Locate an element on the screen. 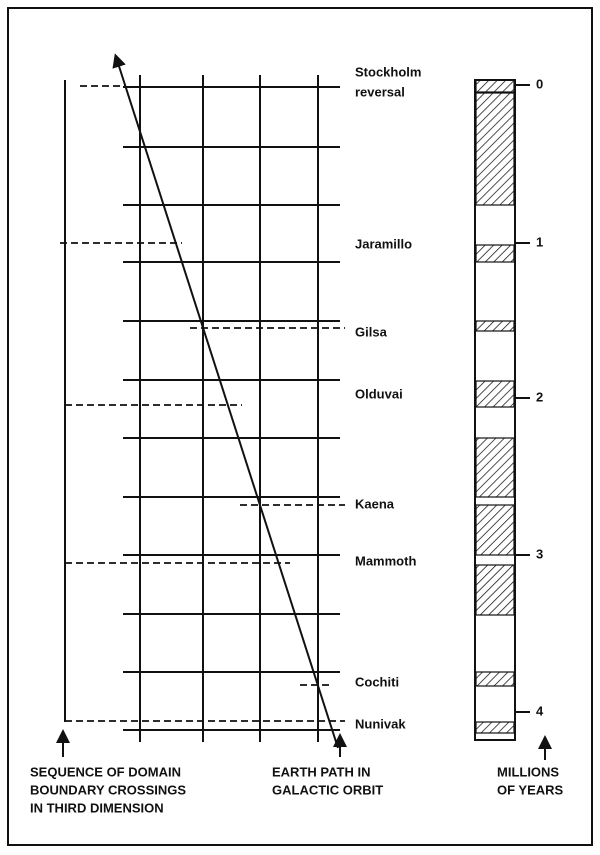  caption: SEQUENCE OF DOMAIN is located at coordinates (105, 771).